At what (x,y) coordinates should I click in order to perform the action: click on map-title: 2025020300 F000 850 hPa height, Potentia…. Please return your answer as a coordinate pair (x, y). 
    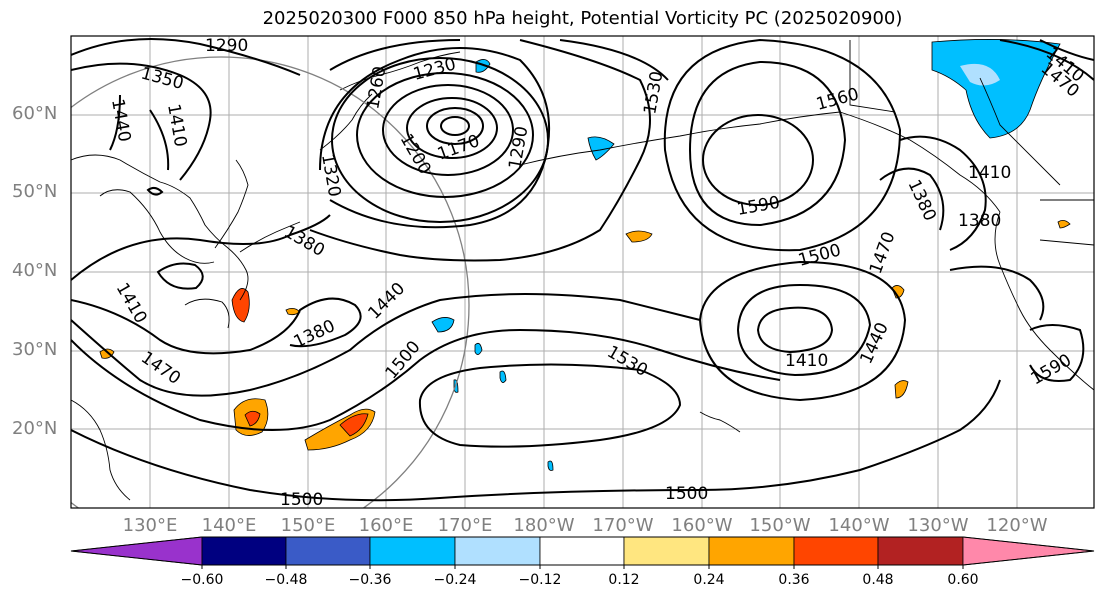
    Looking at the image, I should click on (582, 18).